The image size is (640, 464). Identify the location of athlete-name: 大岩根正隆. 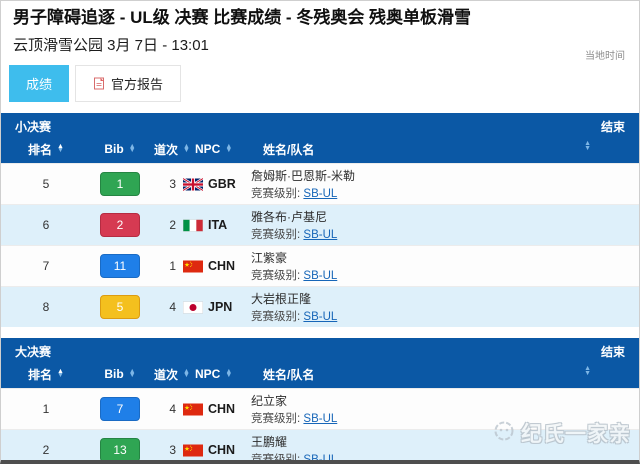
(281, 299).